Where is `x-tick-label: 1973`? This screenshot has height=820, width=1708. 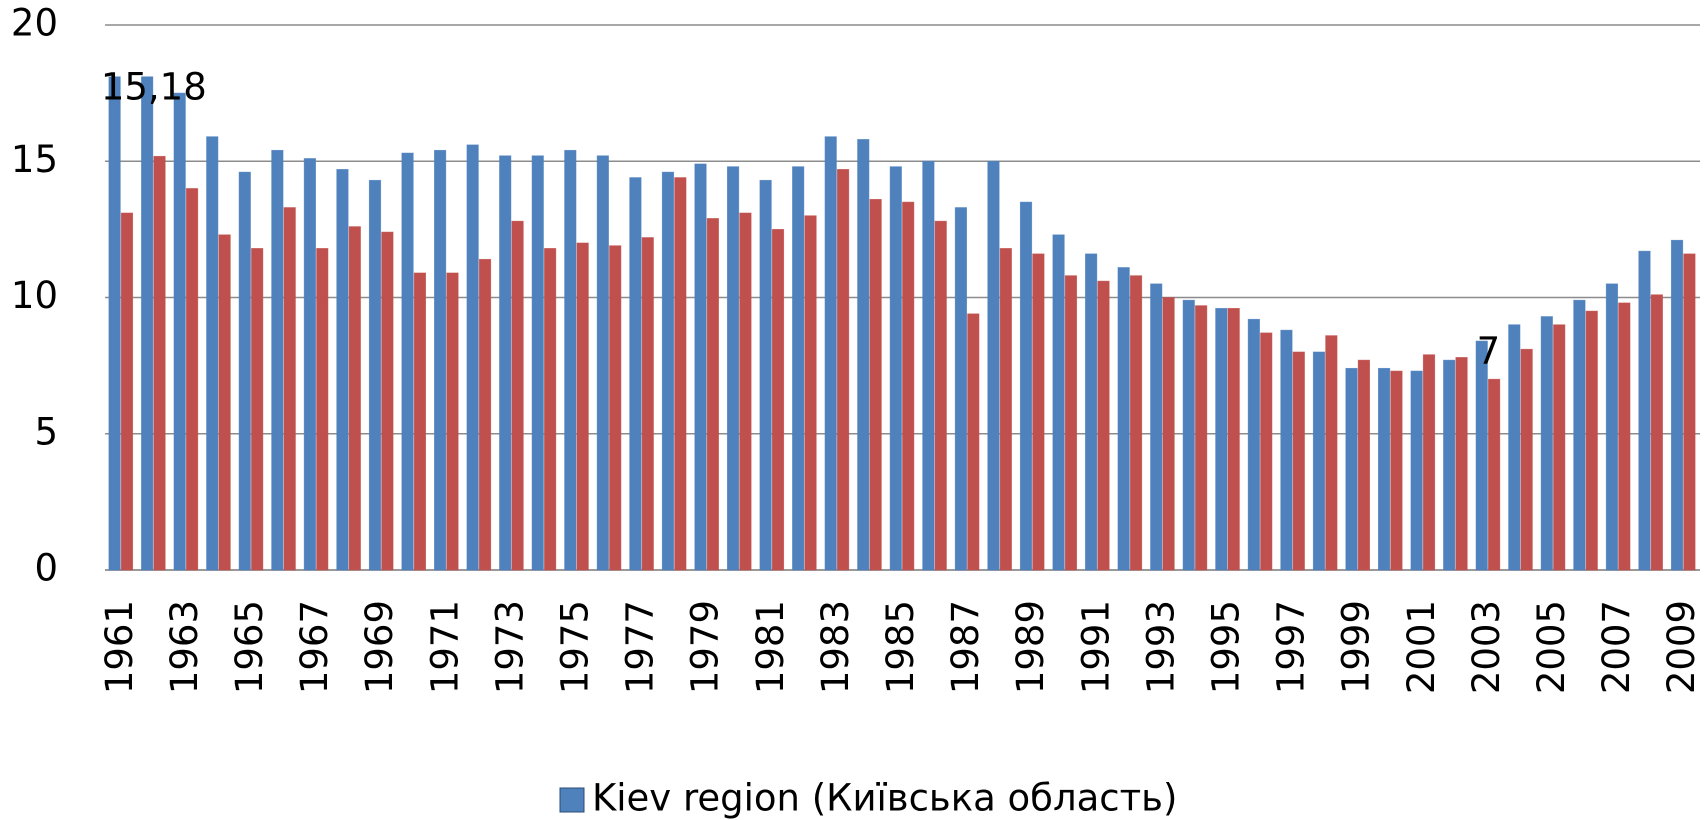
x-tick-label: 1973 is located at coordinates (509, 647).